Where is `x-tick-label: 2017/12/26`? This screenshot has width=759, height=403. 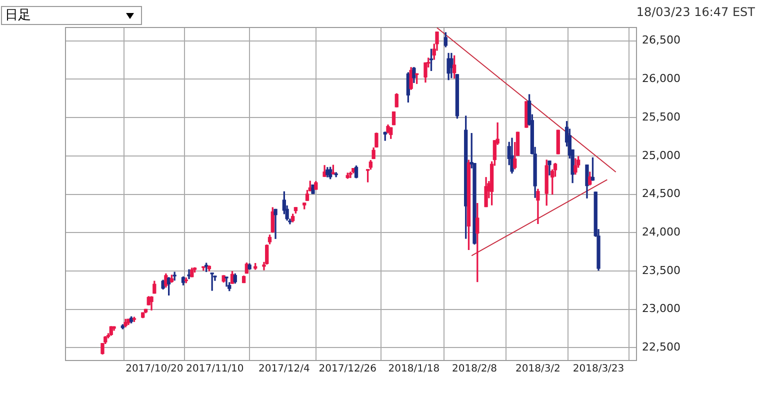
x-tick-label: 2017/12/26 is located at coordinates (347, 369).